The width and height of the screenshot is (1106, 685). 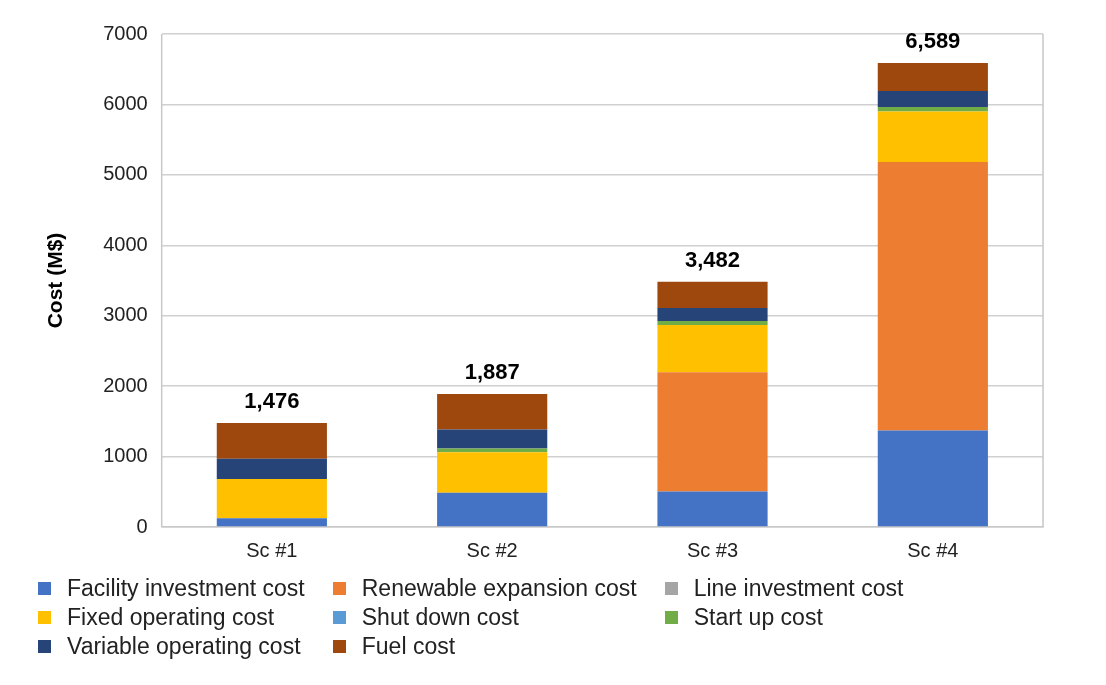 I want to click on legend-label: Shut down cost, so click(x=440, y=617).